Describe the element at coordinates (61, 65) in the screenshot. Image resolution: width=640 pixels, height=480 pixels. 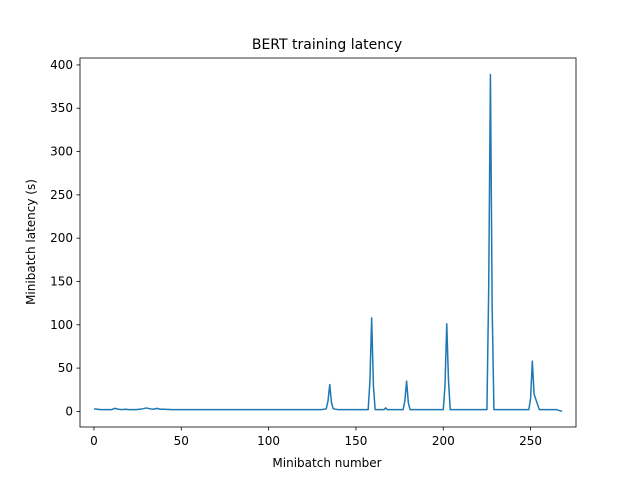
I see `y-tick-label: 400` at that location.